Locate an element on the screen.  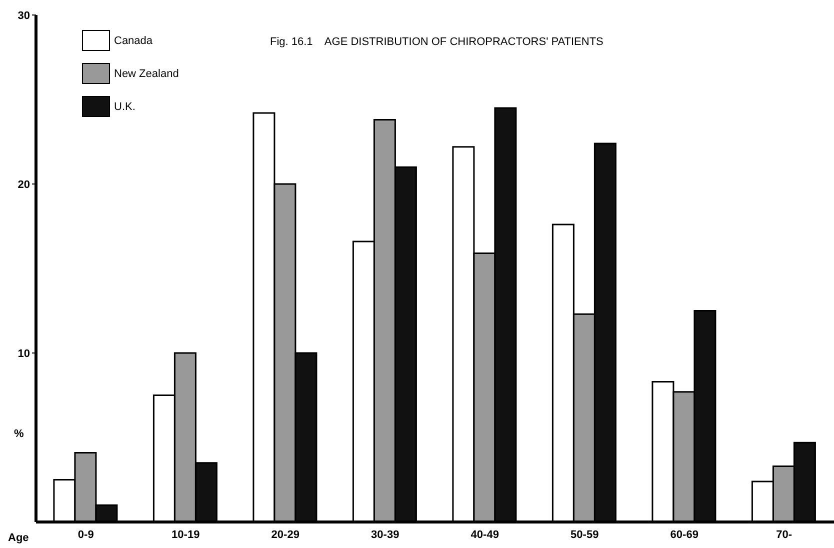
x-tick-label: 40-49 is located at coordinates (484, 534).